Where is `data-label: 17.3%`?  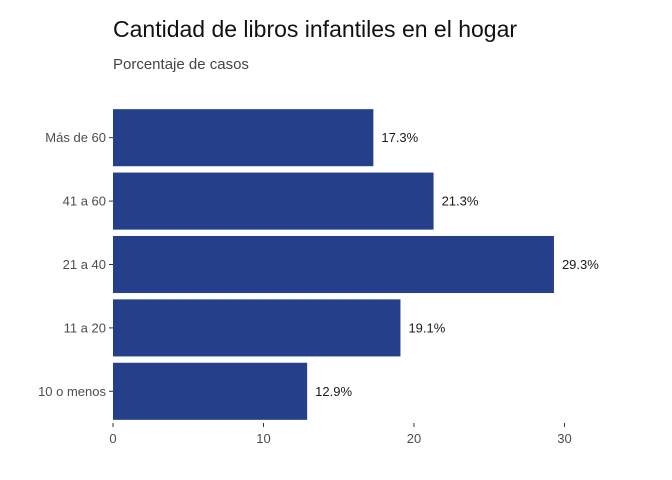
data-label: 17.3% is located at coordinates (399, 137).